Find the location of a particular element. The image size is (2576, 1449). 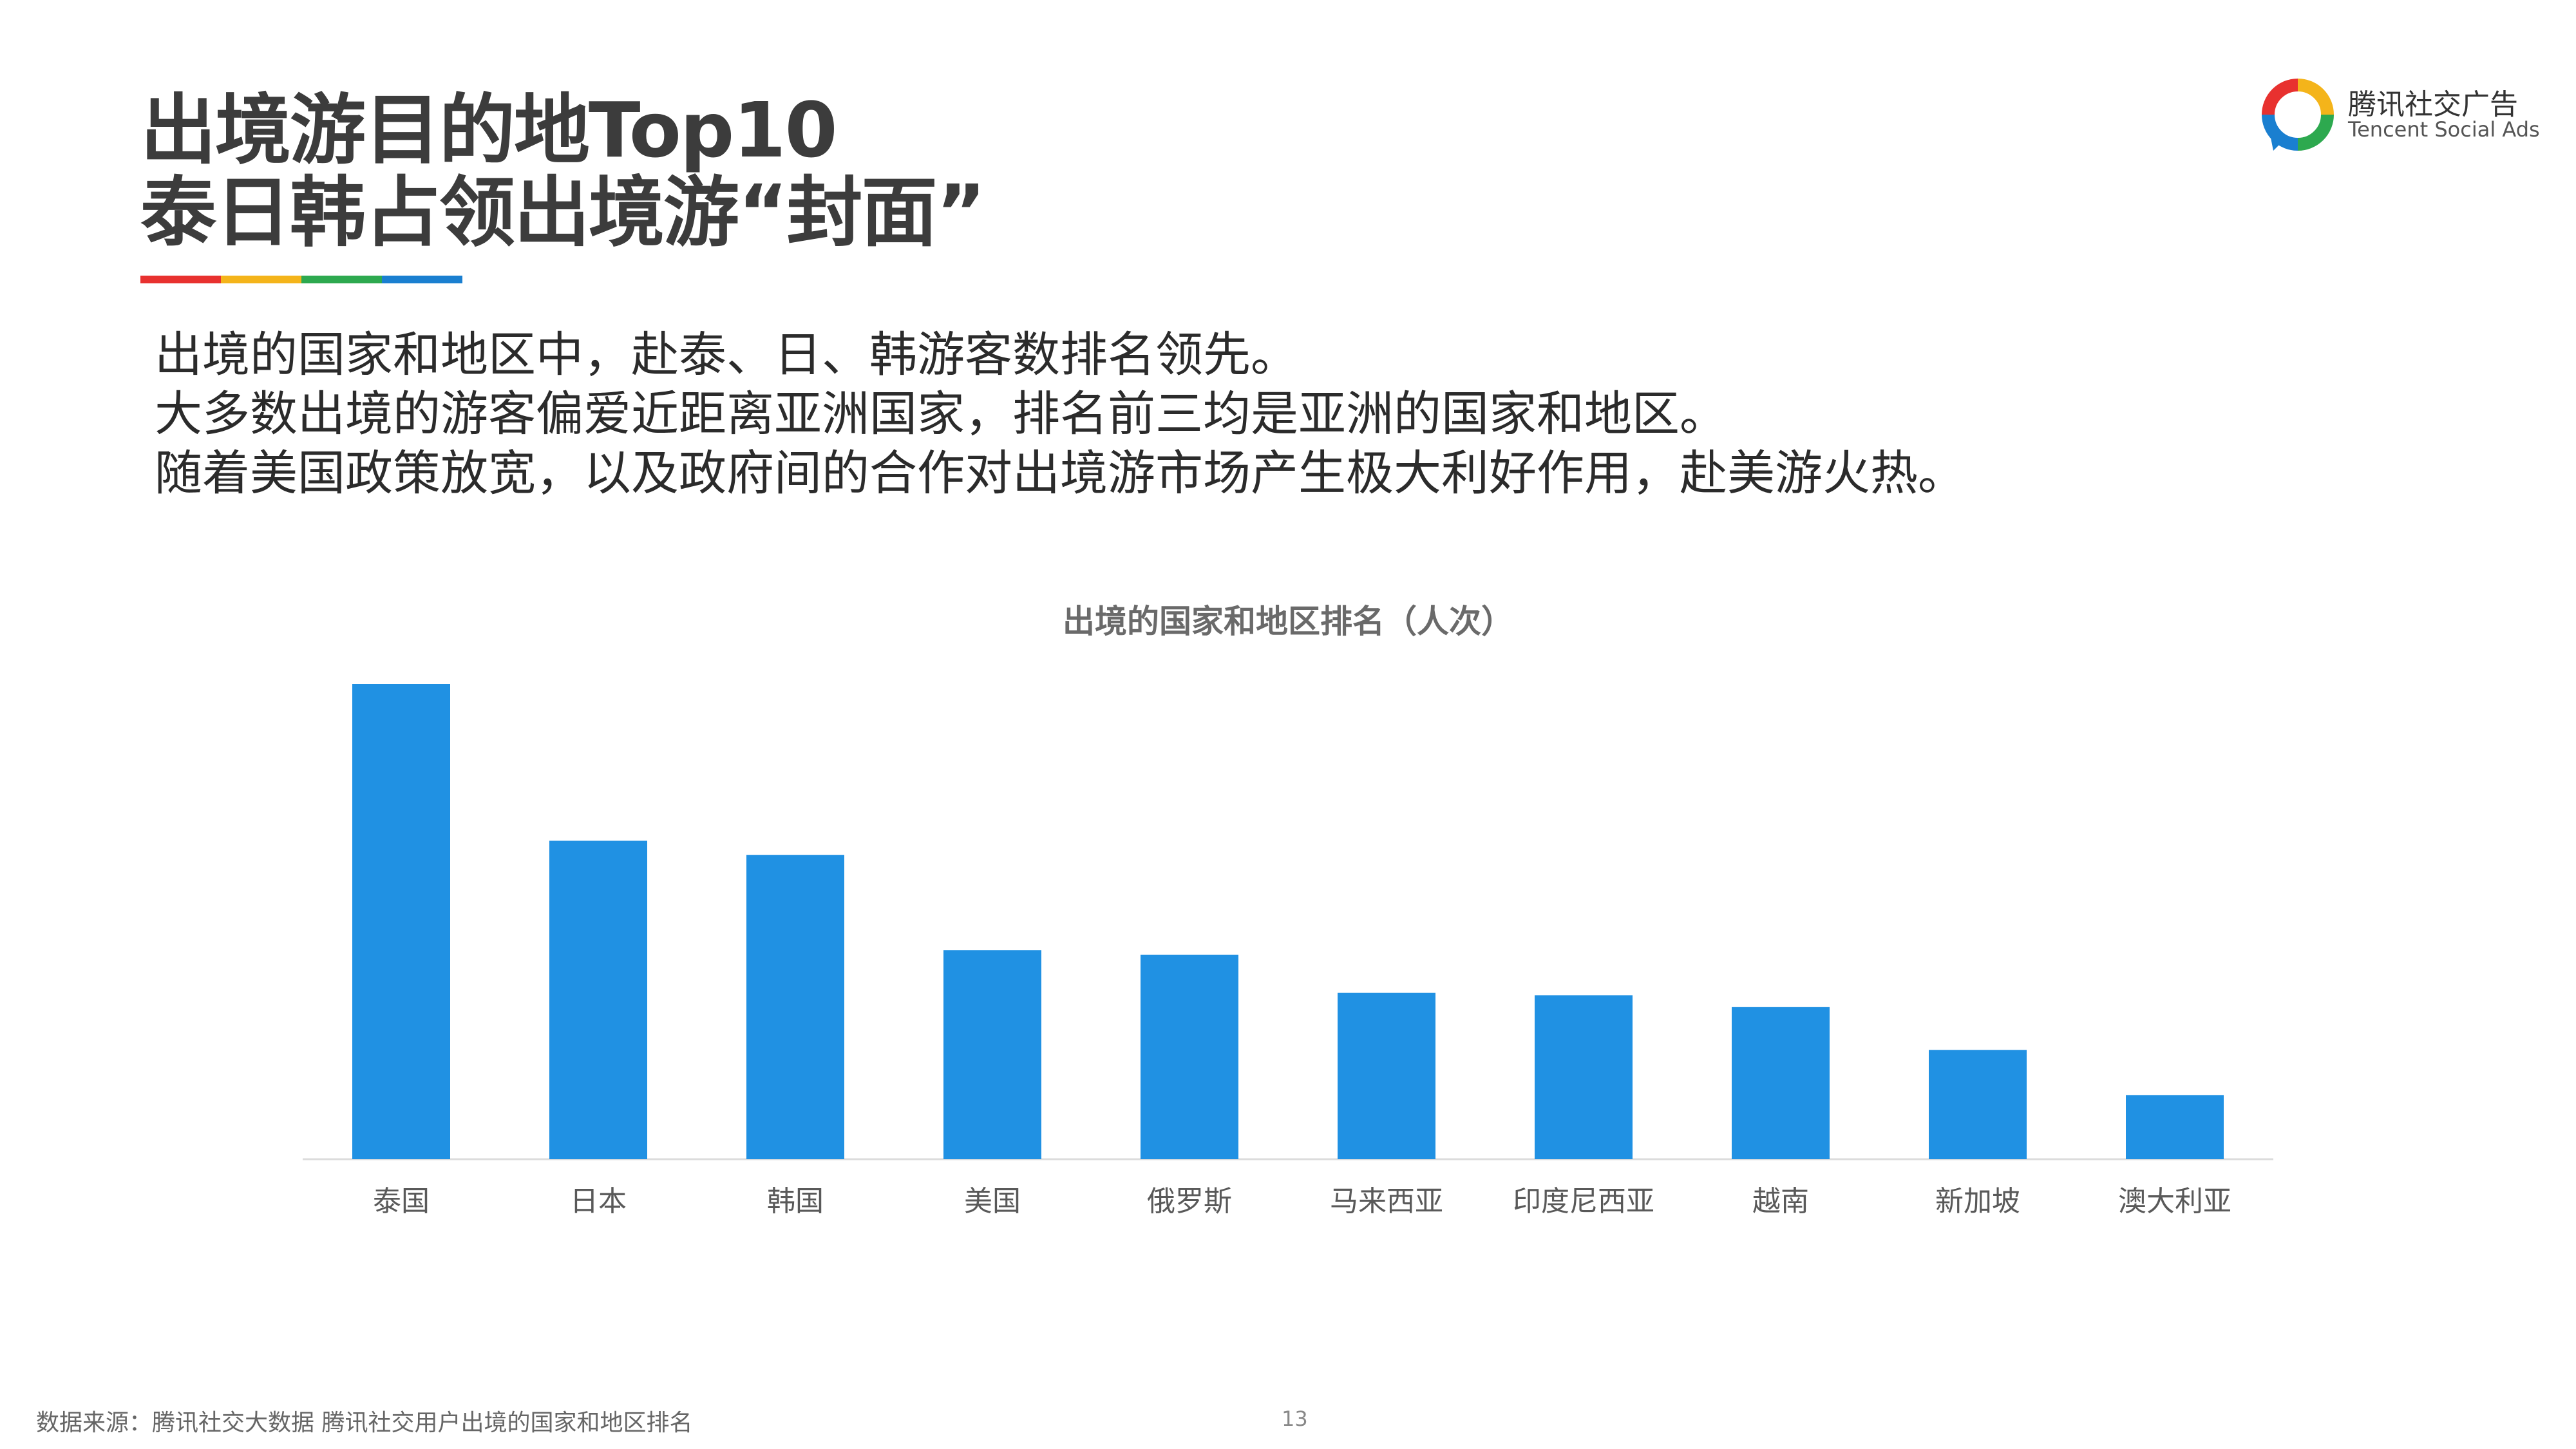

rule-segment-green is located at coordinates (341, 279).